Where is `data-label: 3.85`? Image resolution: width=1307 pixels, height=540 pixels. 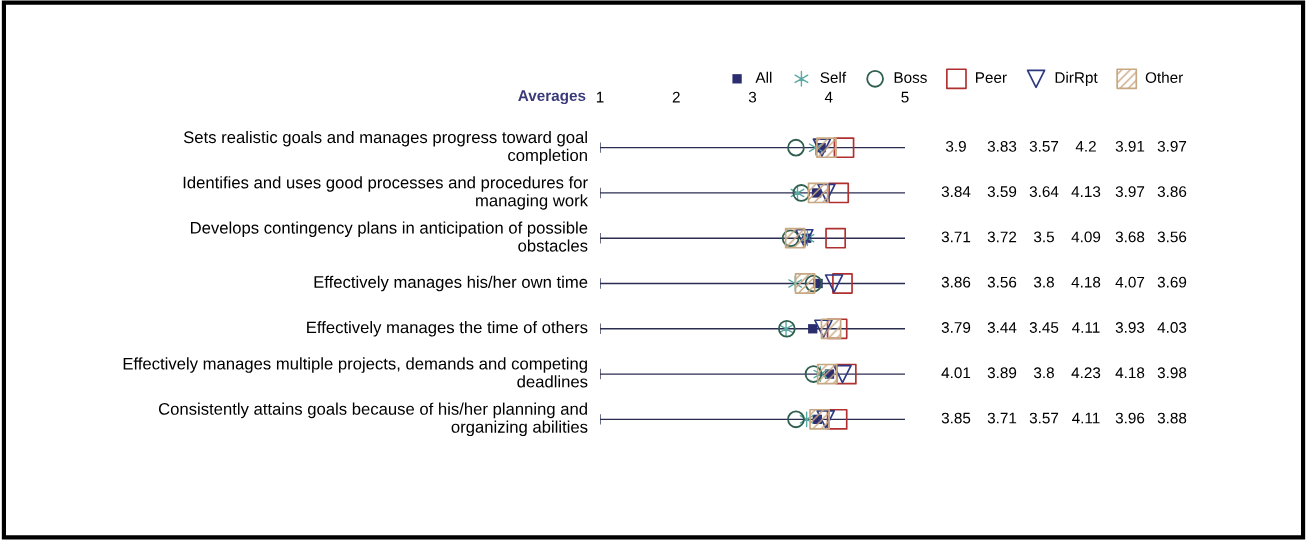 data-label: 3.85 is located at coordinates (956, 418).